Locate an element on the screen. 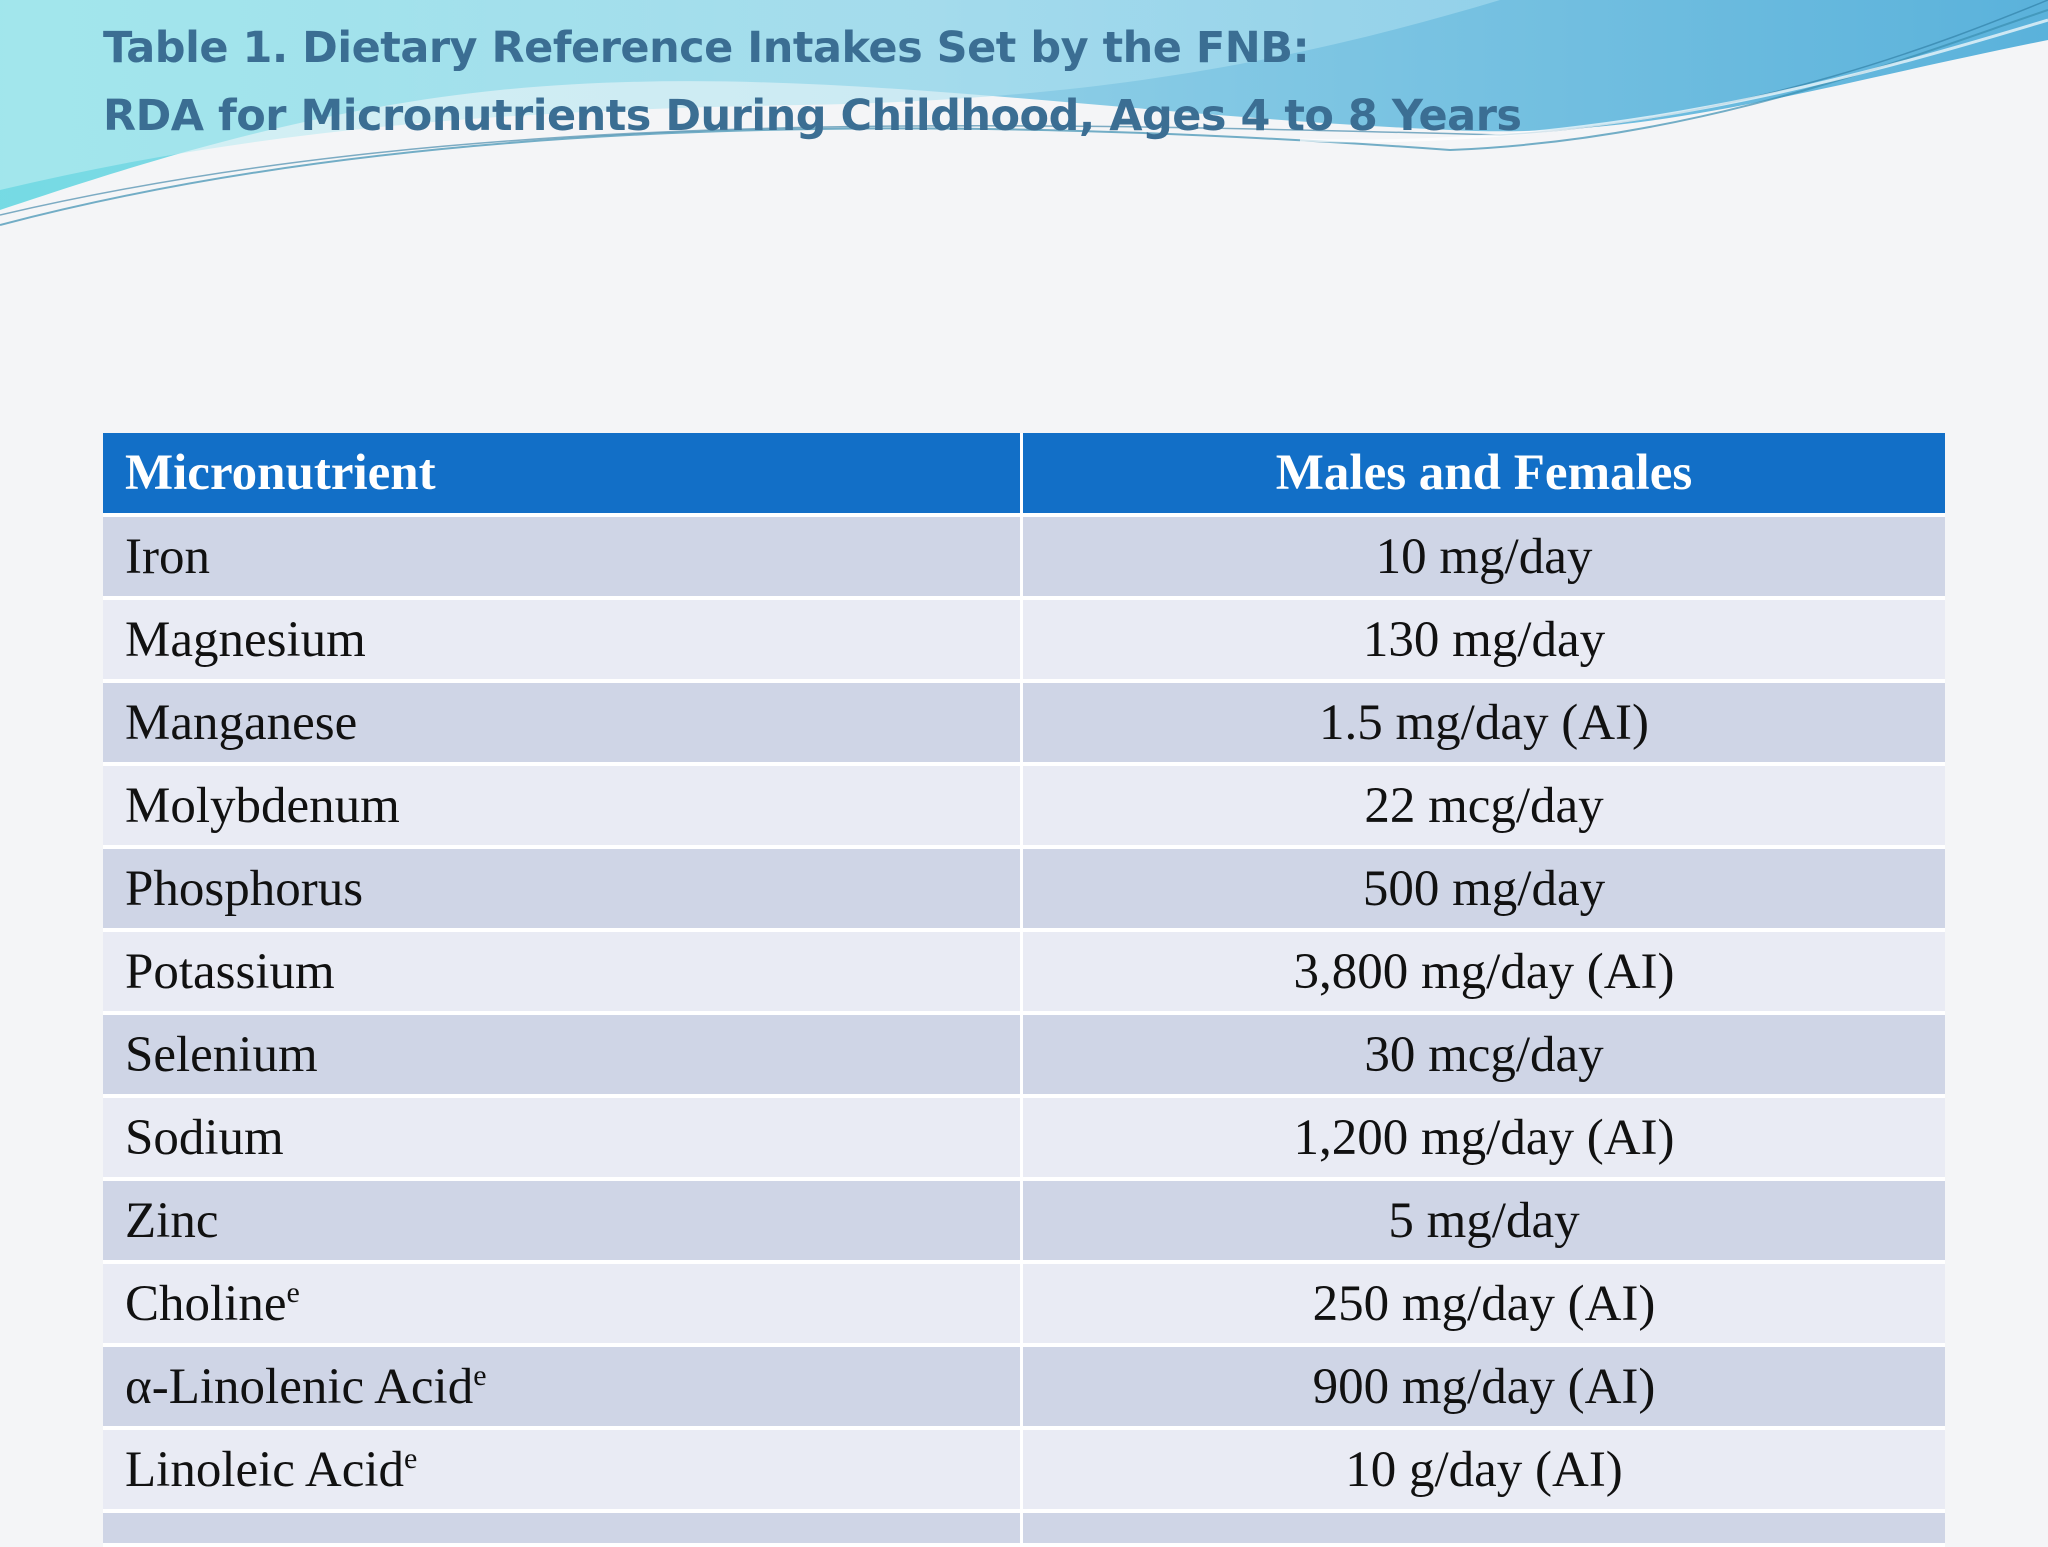 This screenshot has height=1547, width=2048. table-row: Selenium 30 mcg/day is located at coordinates (1024, 1056).